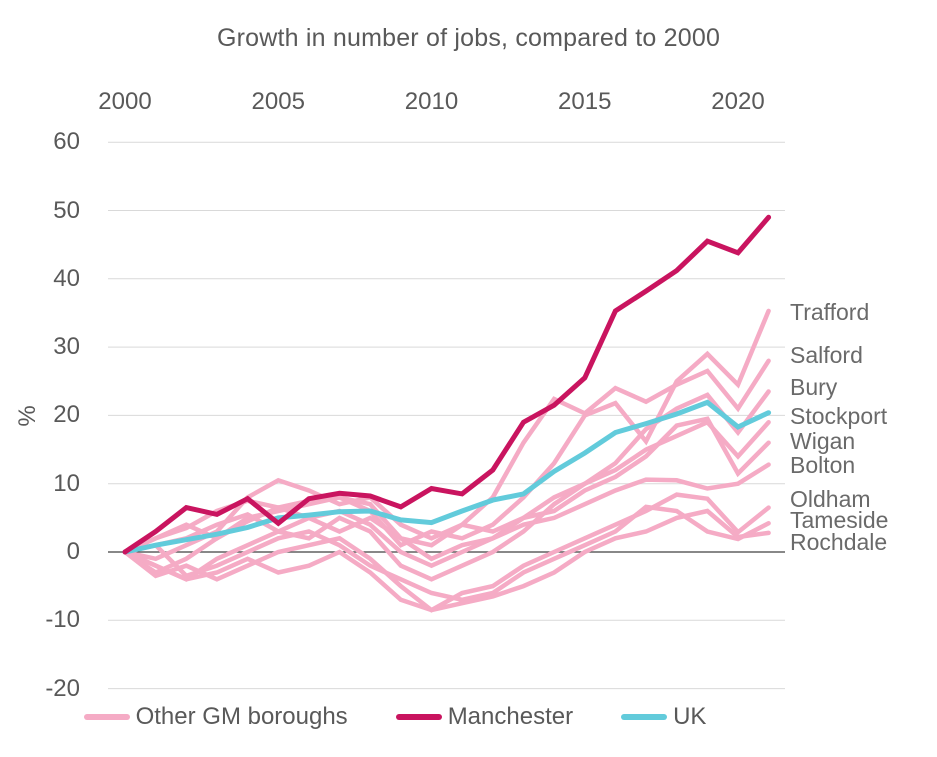 The width and height of the screenshot is (937, 757). I want to click on series-line-rochdale, so click(446, 560).